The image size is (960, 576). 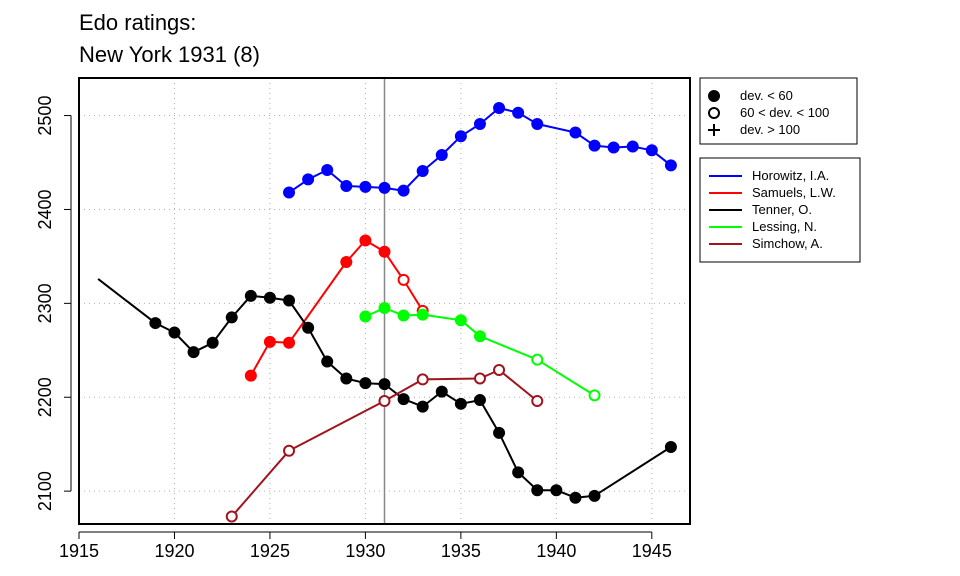 What do you see at coordinates (45, 209) in the screenshot?
I see `y-tick-label: 2400` at bounding box center [45, 209].